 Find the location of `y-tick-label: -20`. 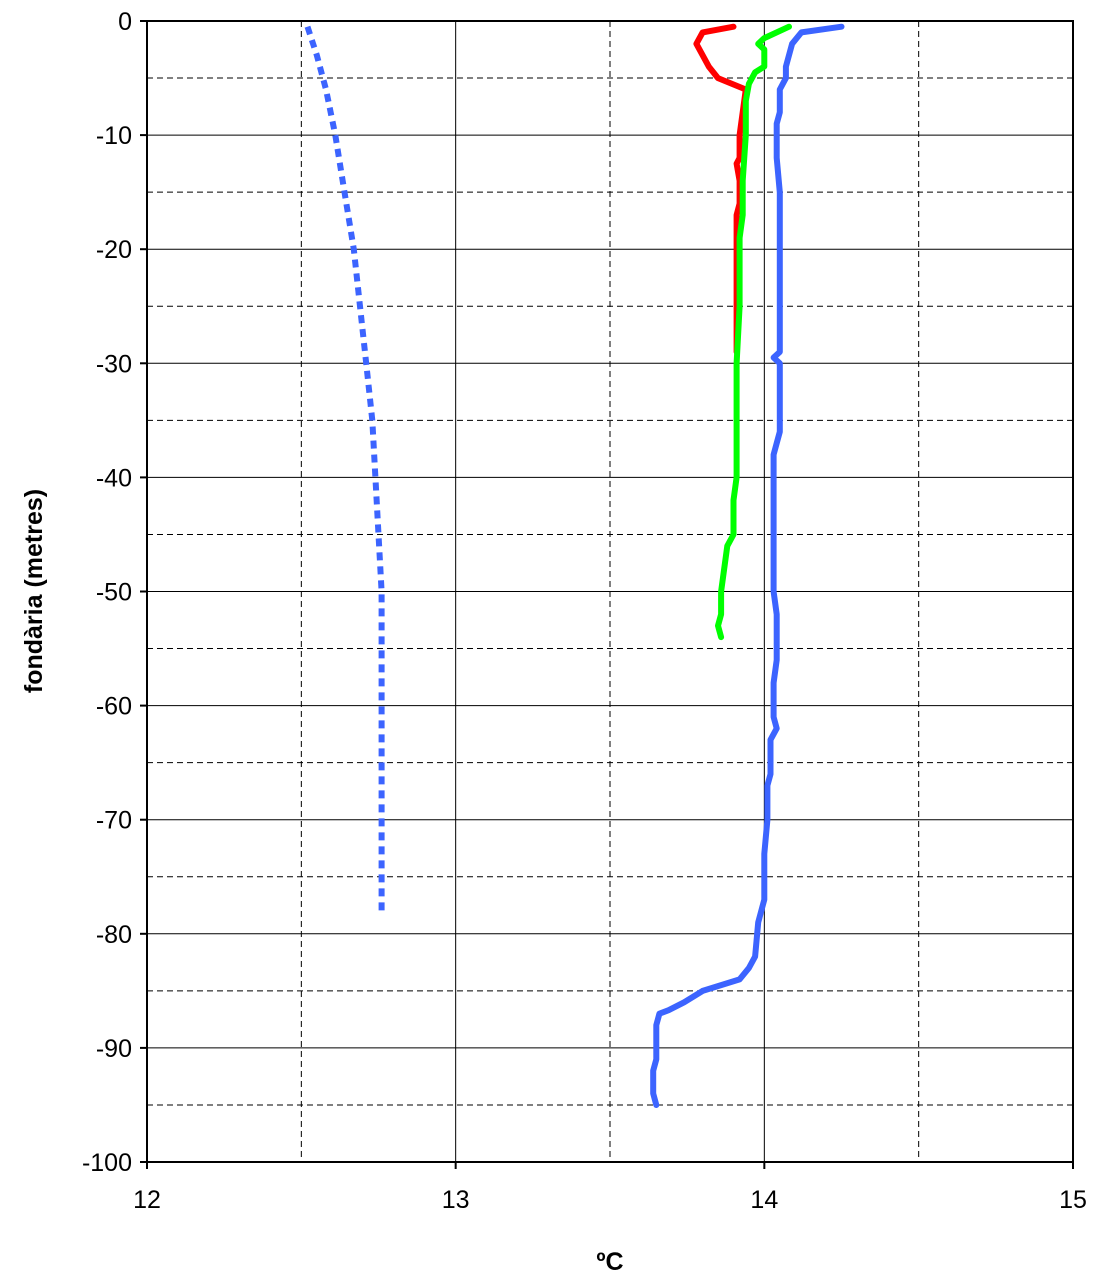

y-tick-label: -20 is located at coordinates (114, 250).